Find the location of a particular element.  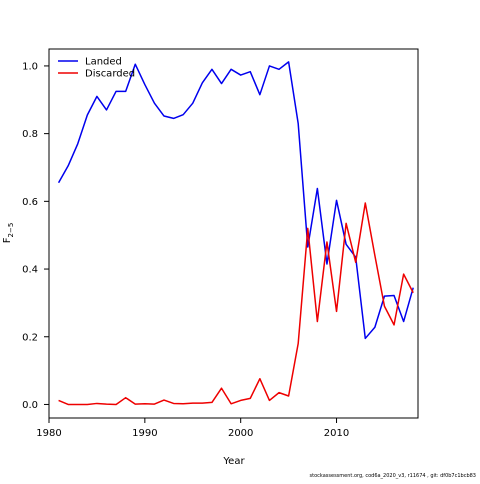

legend-label-landed: Landed is located at coordinates (103, 62).